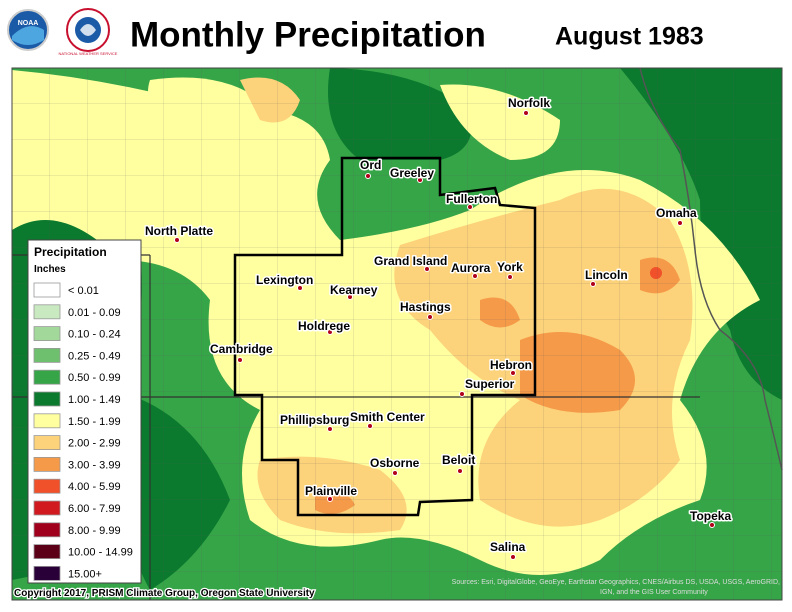  I want to click on city-label: Beloit, so click(458, 460).